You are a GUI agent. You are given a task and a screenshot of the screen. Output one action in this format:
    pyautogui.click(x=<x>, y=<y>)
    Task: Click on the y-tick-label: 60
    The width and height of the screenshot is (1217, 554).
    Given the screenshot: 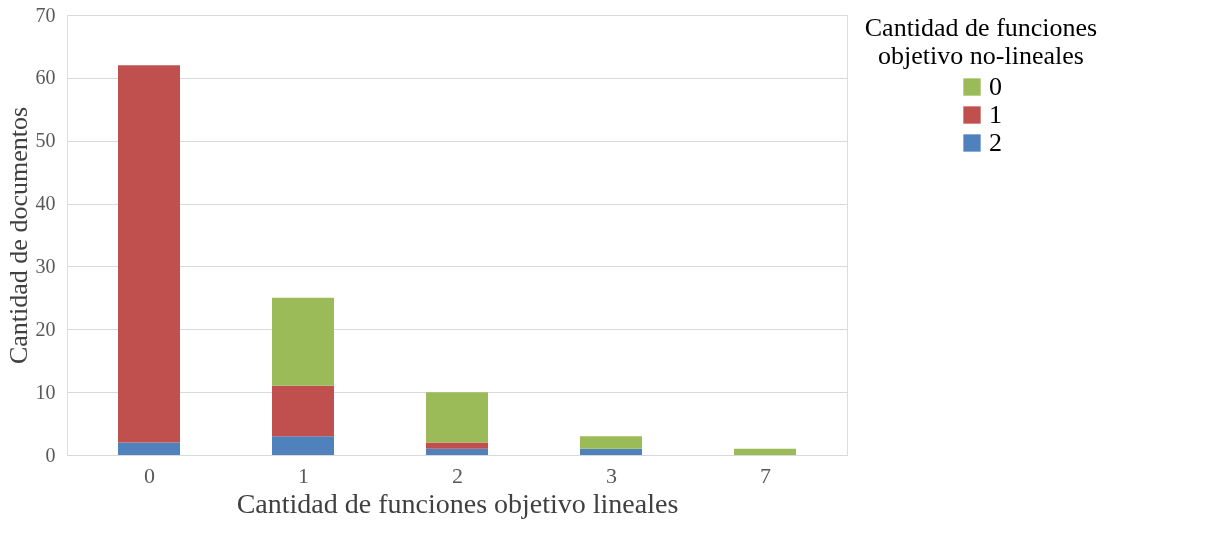 What is the action you would take?
    pyautogui.click(x=45, y=77)
    